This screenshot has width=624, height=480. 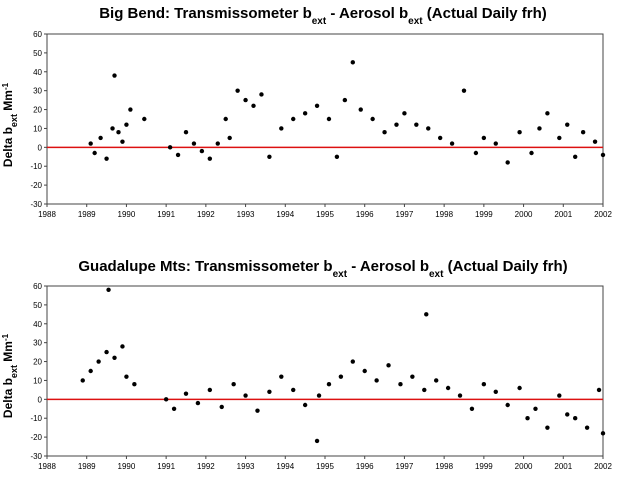 What do you see at coordinates (166, 214) in the screenshot?
I see `x-tick-label: 1991` at bounding box center [166, 214].